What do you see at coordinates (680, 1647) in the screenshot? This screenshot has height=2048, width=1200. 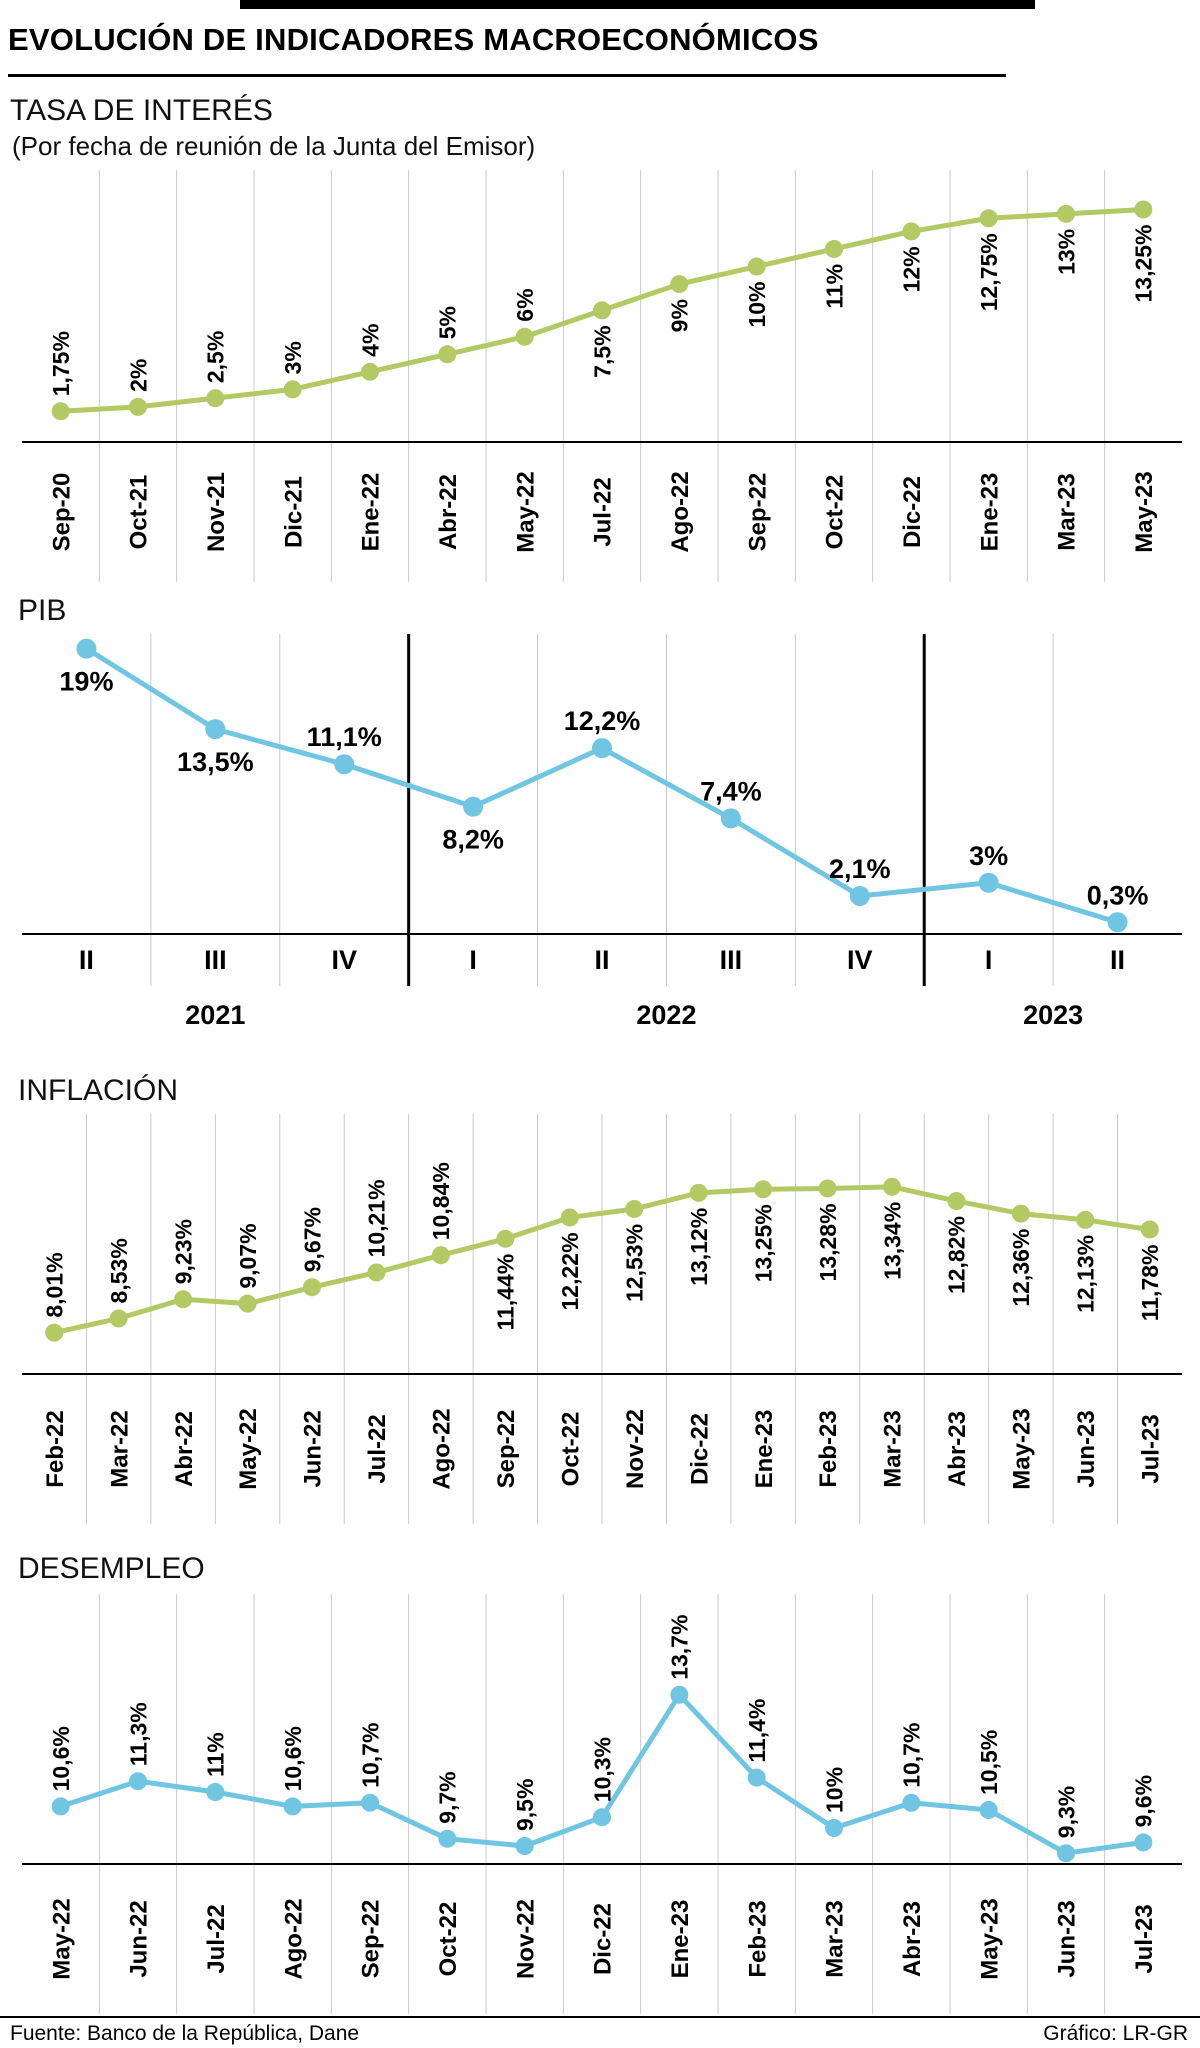 I see `value-label: 13,7%` at bounding box center [680, 1647].